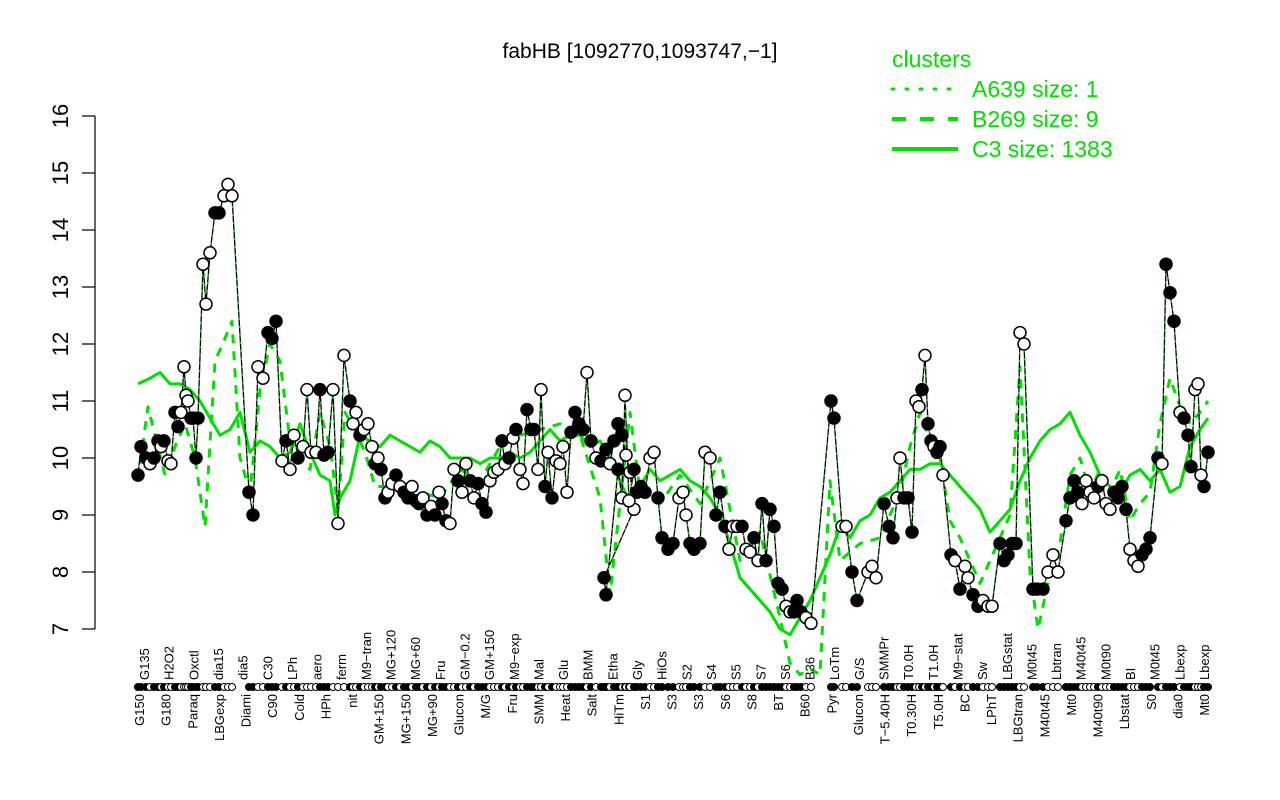  I want to click on x-tick-label: LoTm, so click(834, 663).